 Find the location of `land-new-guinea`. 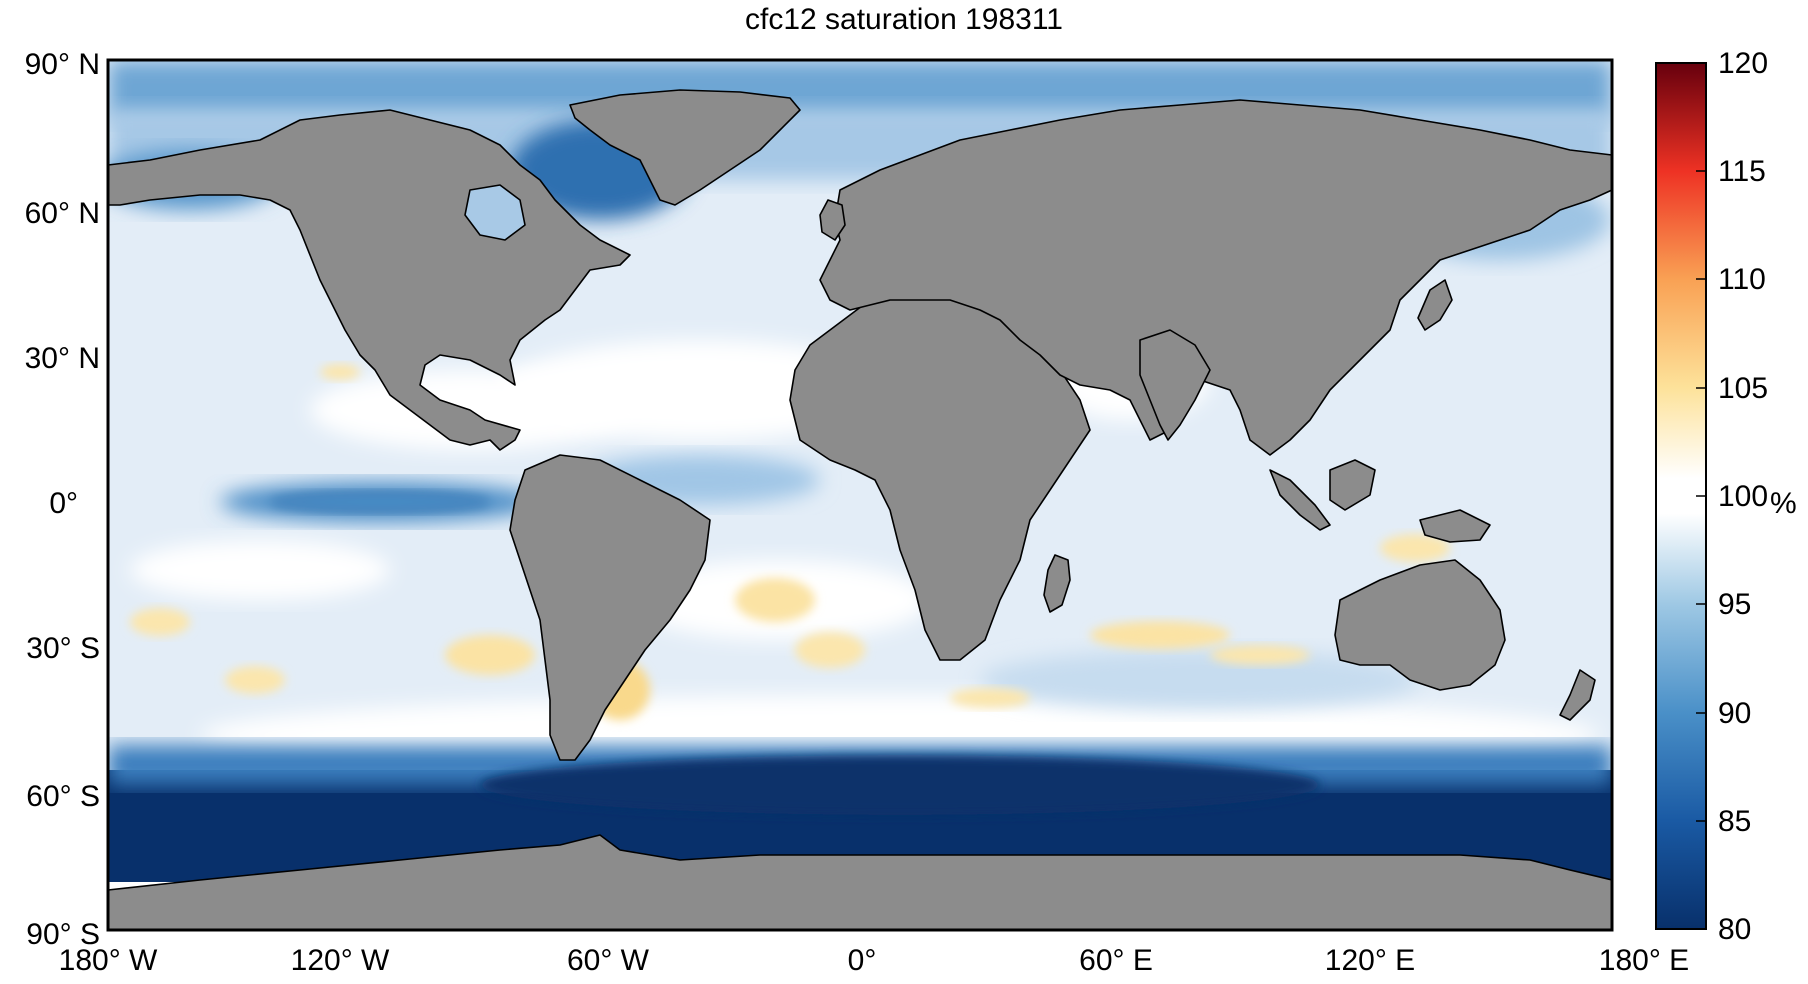

land-new-guinea is located at coordinates (1455, 526).